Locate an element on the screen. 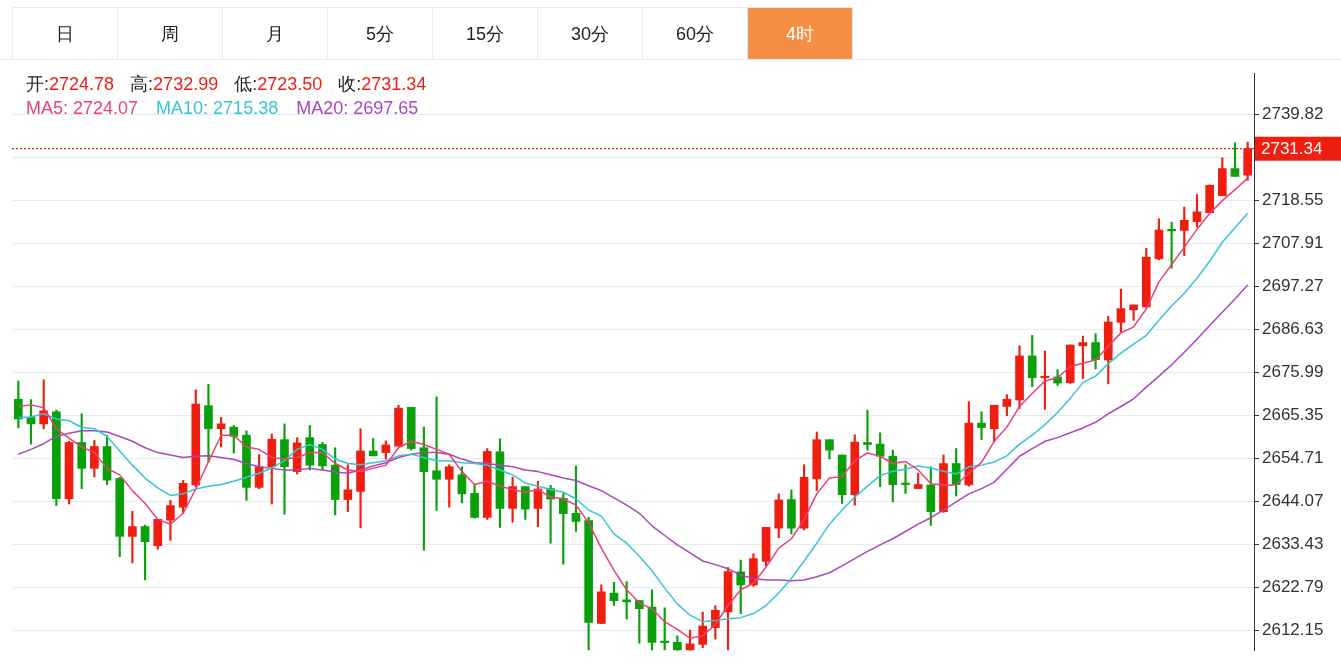 The height and width of the screenshot is (664, 1341). text: 月 is located at coordinates (275, 33).